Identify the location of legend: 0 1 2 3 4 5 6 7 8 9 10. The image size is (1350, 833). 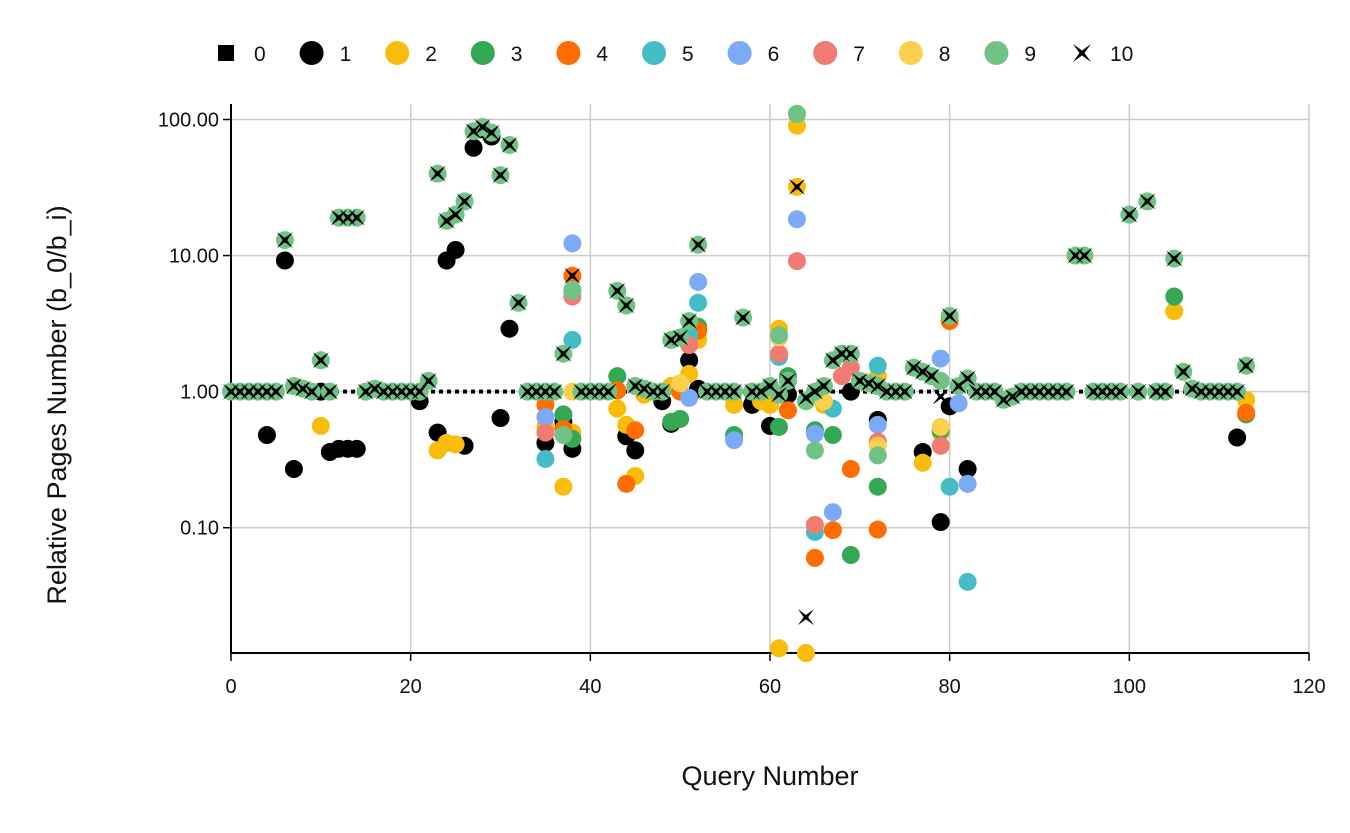
(675, 53).